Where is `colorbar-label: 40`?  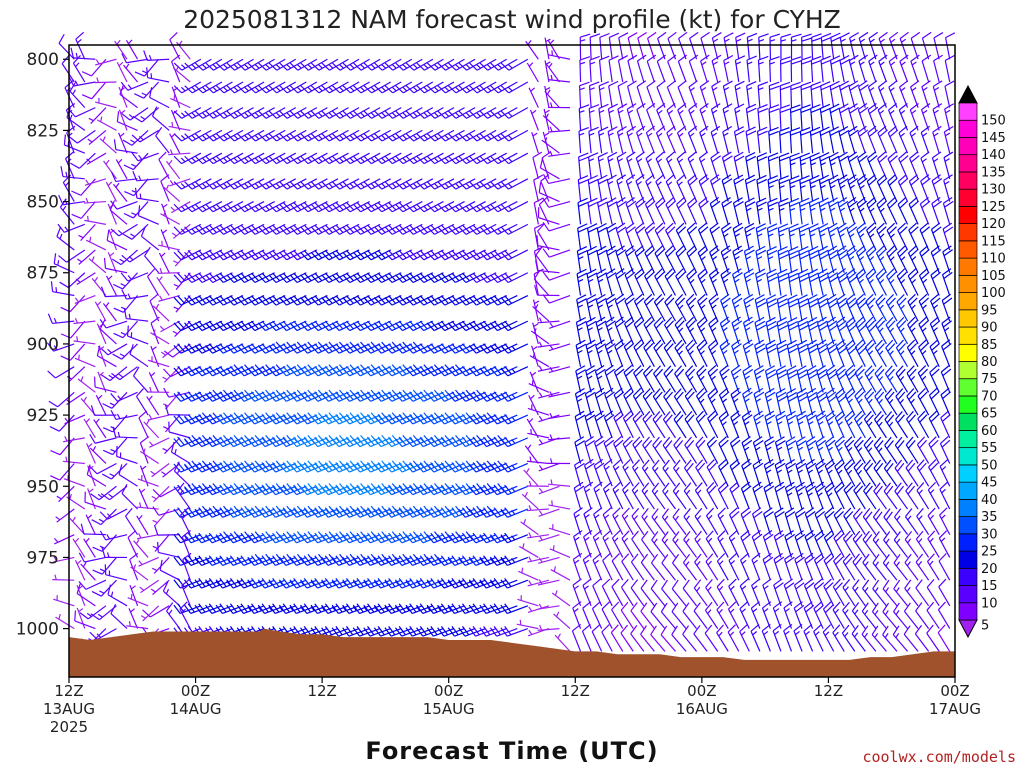 colorbar-label: 40 is located at coordinates (989, 500).